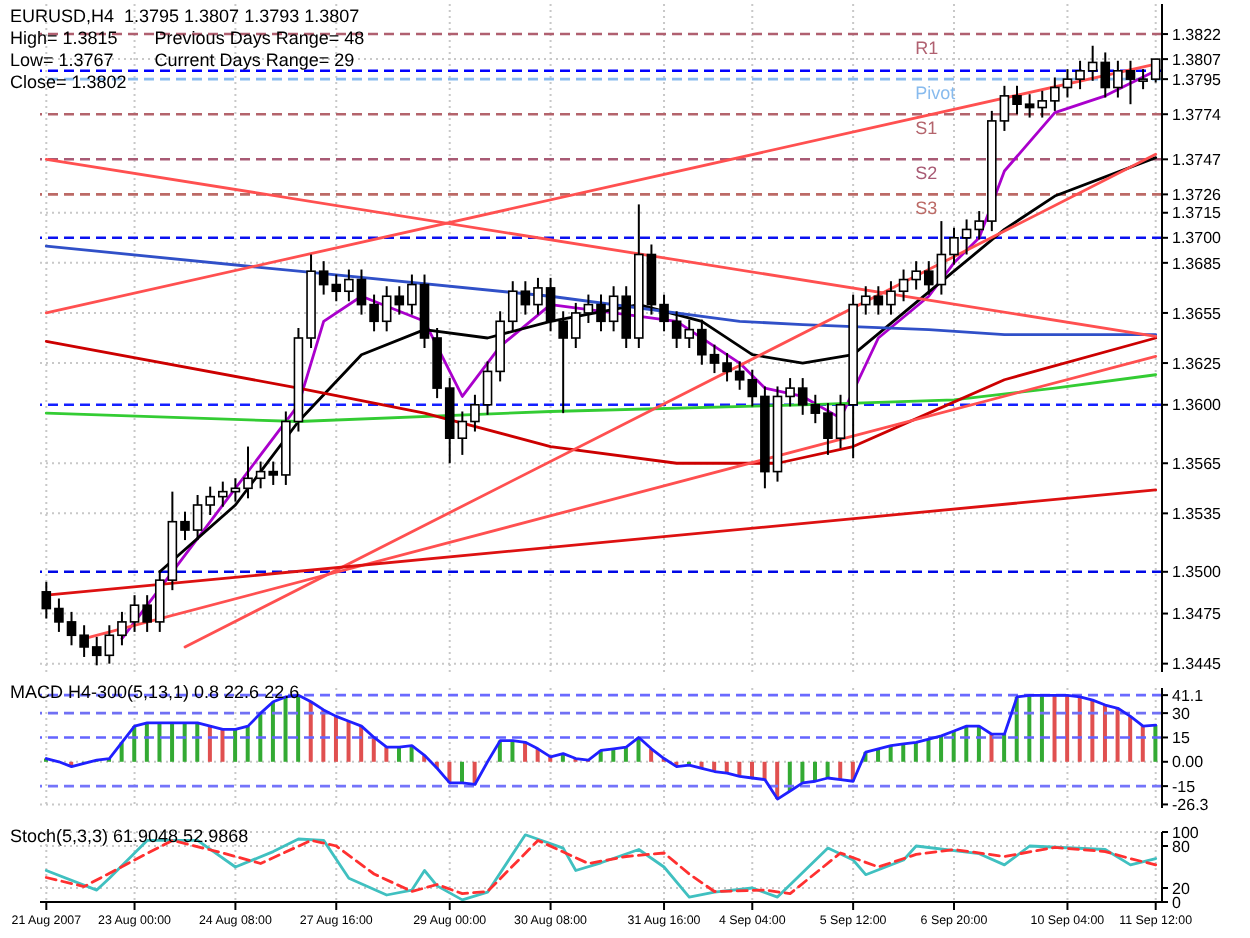 This screenshot has width=1250, height=938. What do you see at coordinates (1197, 79) in the screenshot?
I see `y-tick-label: 1.3795` at bounding box center [1197, 79].